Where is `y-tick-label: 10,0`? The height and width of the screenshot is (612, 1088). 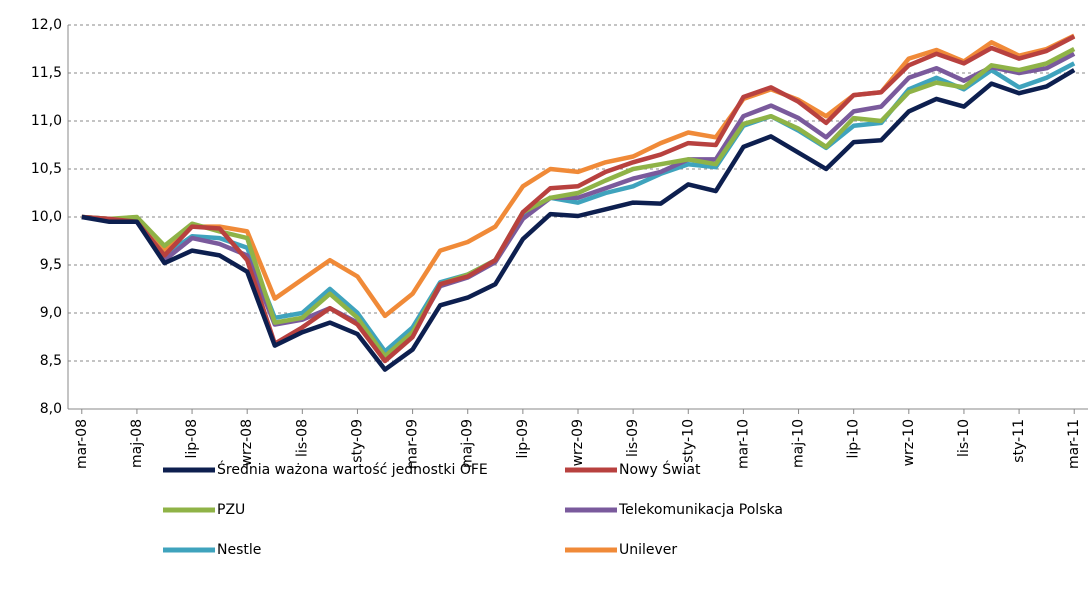
y-tick-label: 10,0 is located at coordinates (46, 217).